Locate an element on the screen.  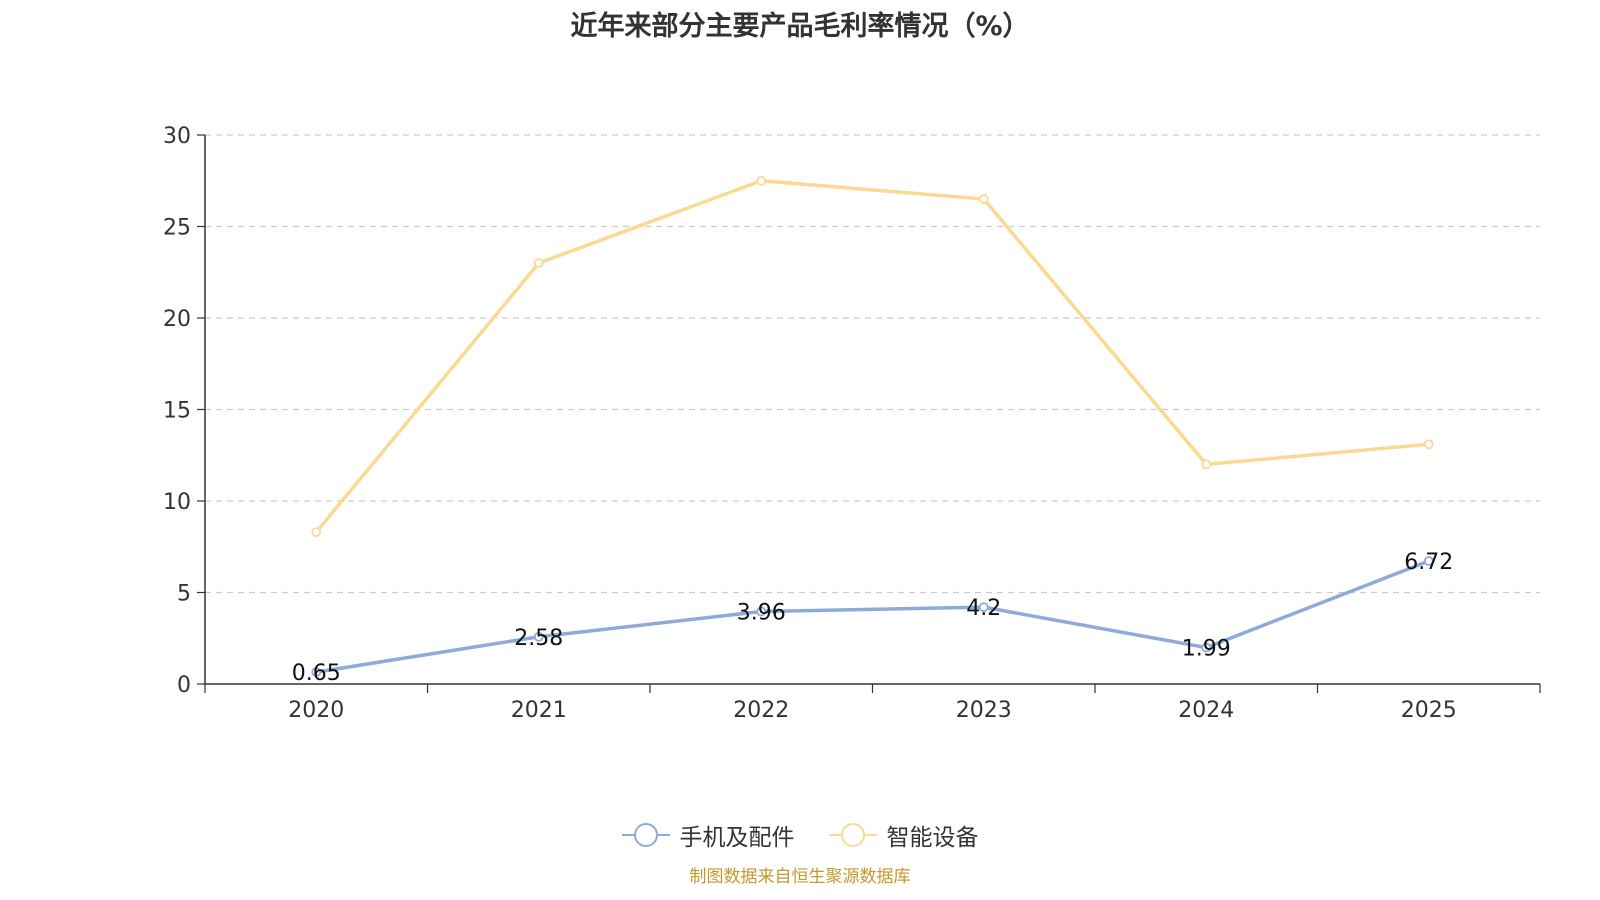
data-label-s0-2023: 4.2 is located at coordinates (983, 608).